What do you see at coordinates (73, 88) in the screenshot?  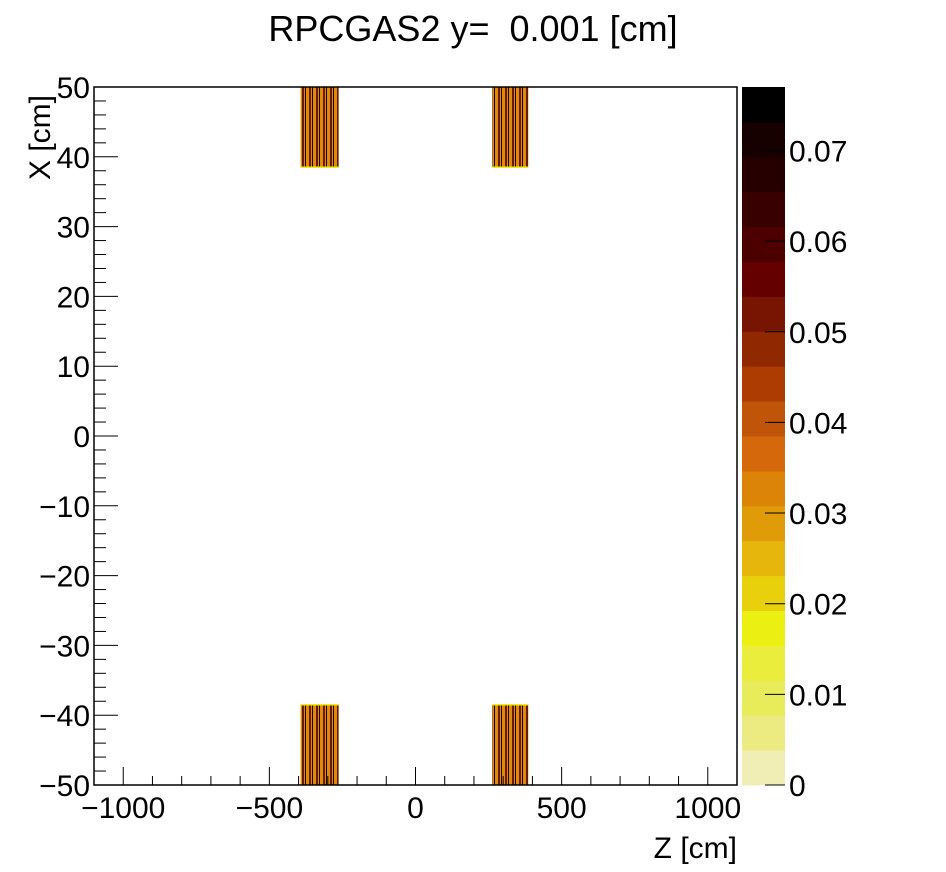 I see `y-tick-label: 50` at bounding box center [73, 88].